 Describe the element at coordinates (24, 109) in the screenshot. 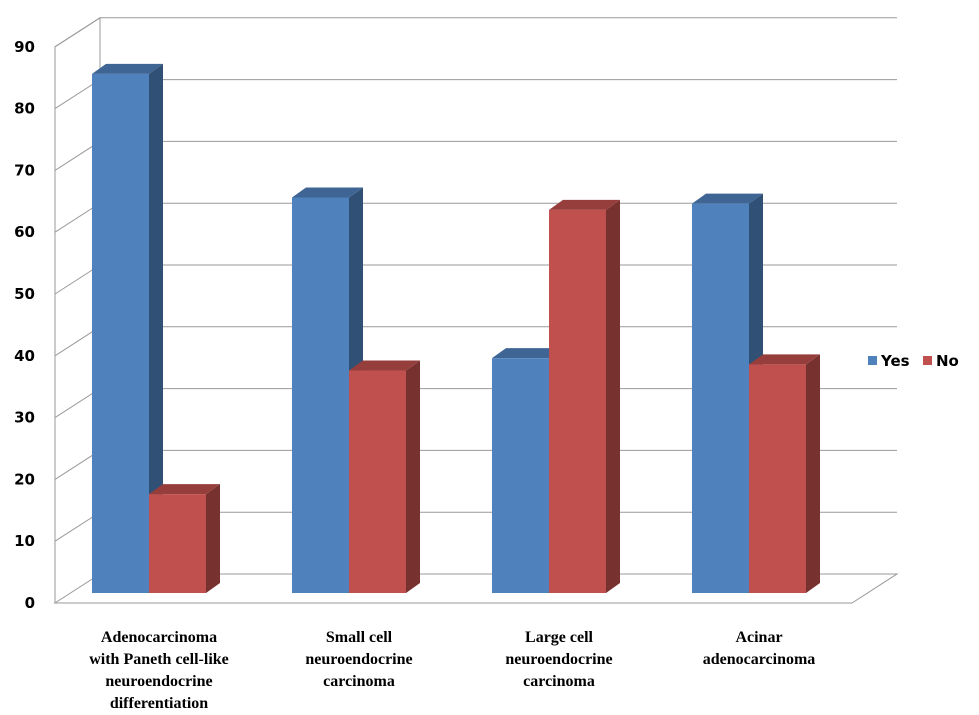

I see `y-tick-label: 80` at that location.